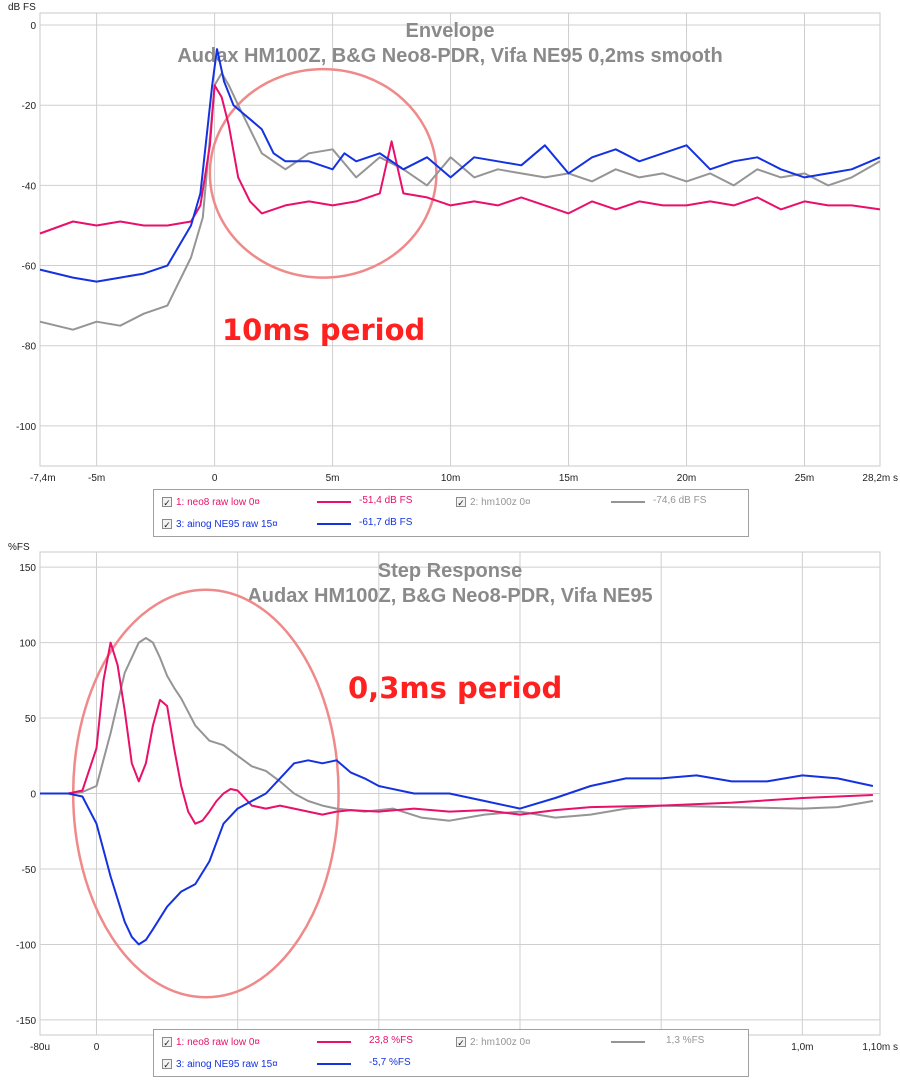  I want to click on y-tick-label: -60, so click(29, 267).